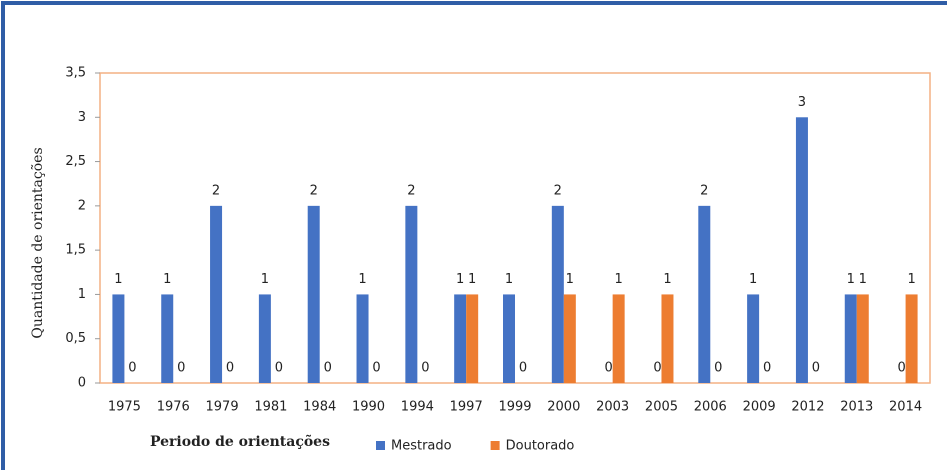 Image resolution: width=947 pixels, height=470 pixels. Describe the element at coordinates (905, 407) in the screenshot. I see `x-tick-label: 2014` at that location.